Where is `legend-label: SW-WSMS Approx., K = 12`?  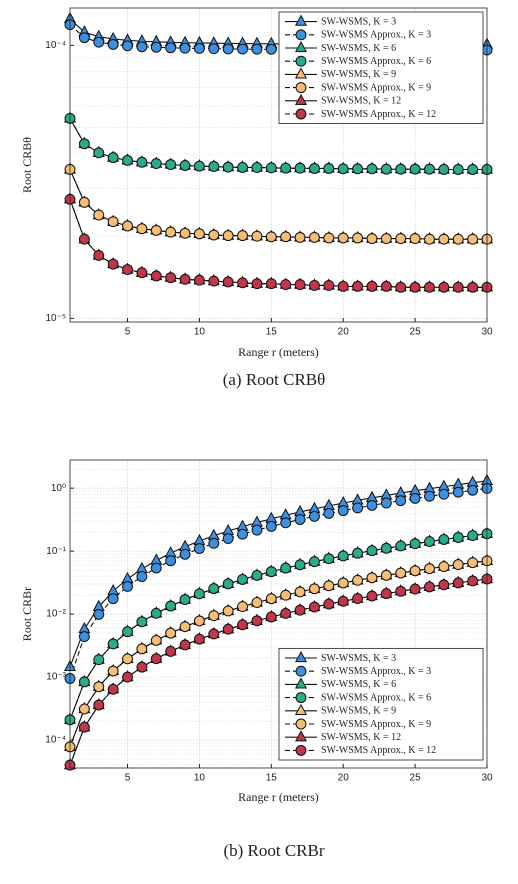
legend-label: SW-WSMS Approx., K = 12 is located at coordinates (378, 750).